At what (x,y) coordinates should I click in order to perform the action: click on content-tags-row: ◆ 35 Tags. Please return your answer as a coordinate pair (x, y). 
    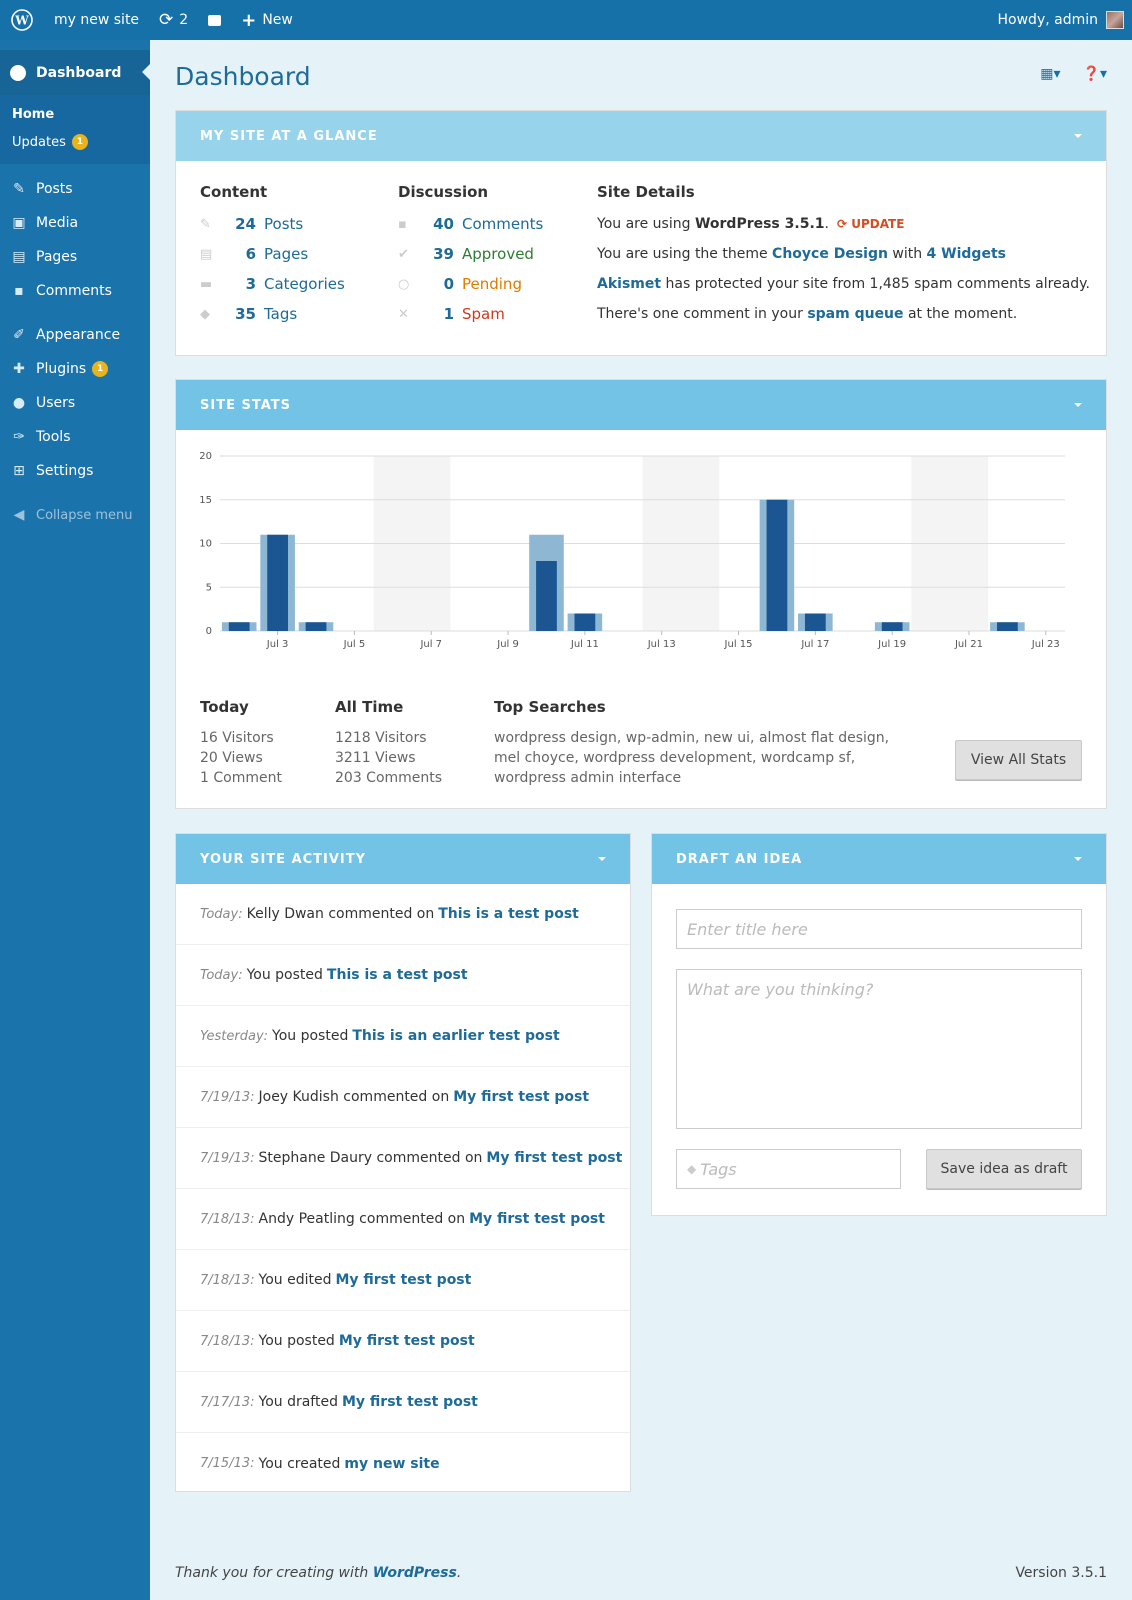
    Looking at the image, I should click on (272, 314).